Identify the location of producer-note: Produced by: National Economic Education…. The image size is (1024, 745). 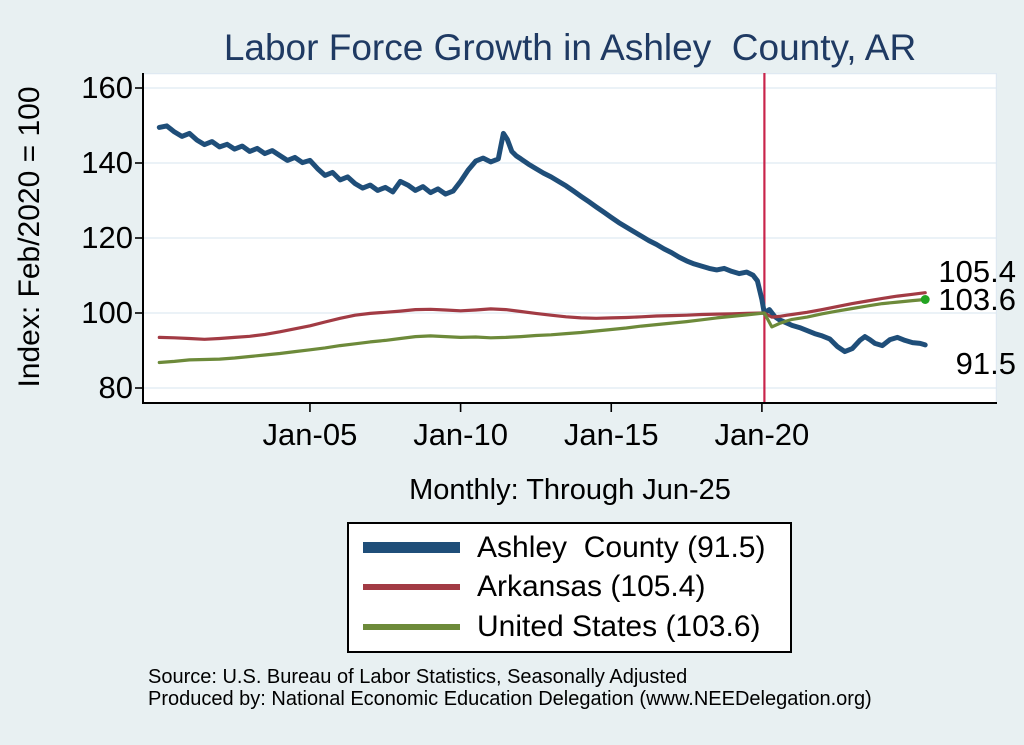
(510, 699).